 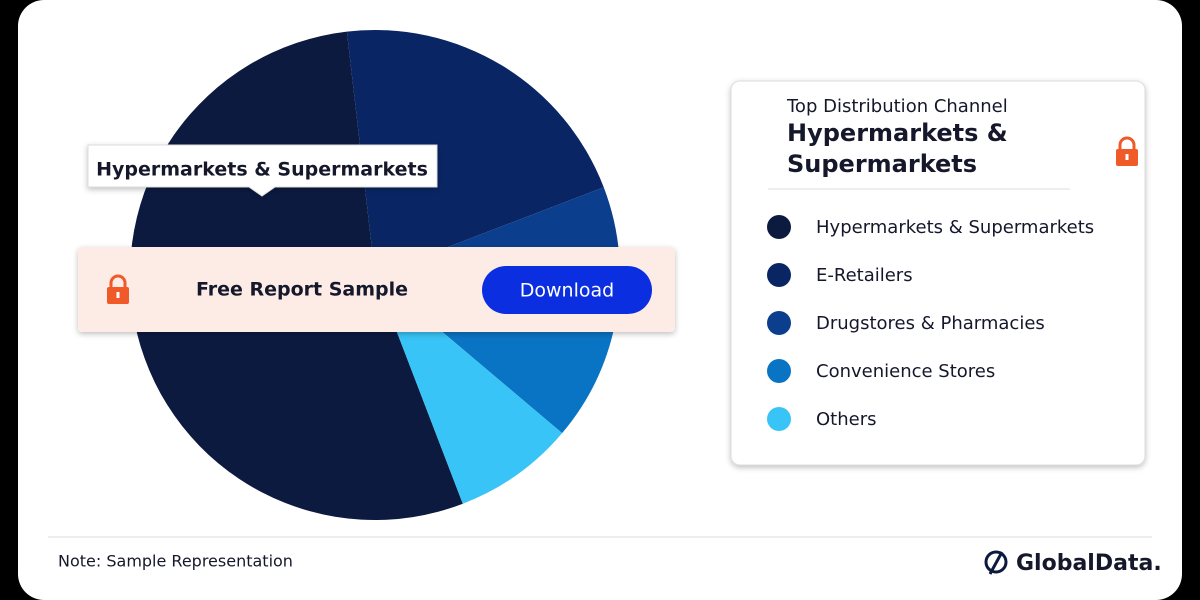 I want to click on banner: Free Report Sample Download, so click(x=376, y=289).